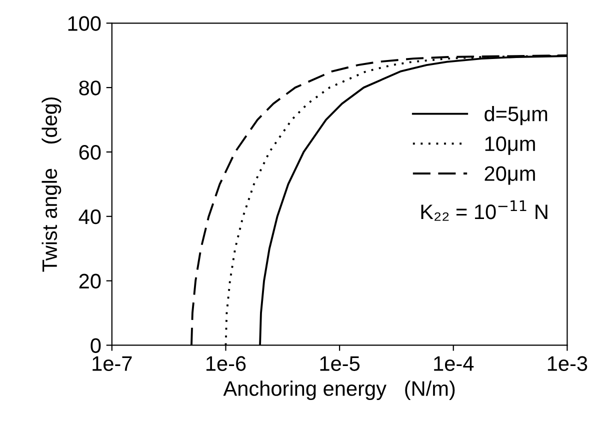  Describe the element at coordinates (509, 175) in the screenshot. I see `legend-label: 20μm` at that location.